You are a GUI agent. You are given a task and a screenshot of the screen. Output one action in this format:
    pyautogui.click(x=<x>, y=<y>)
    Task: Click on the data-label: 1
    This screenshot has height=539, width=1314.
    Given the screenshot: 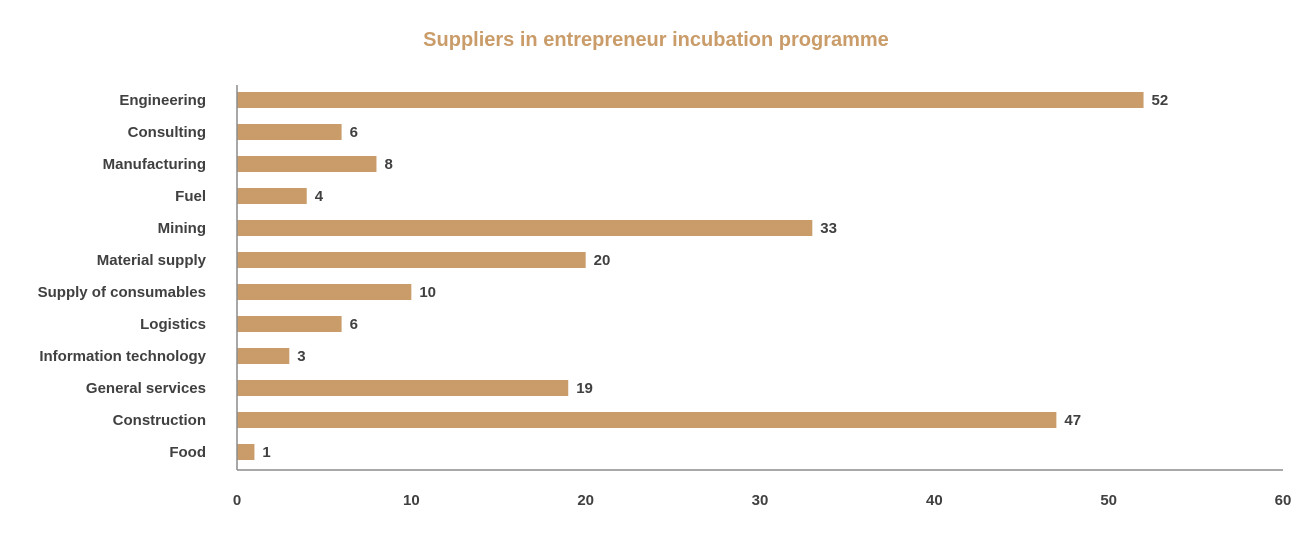 What is the action you would take?
    pyautogui.click(x=266, y=452)
    